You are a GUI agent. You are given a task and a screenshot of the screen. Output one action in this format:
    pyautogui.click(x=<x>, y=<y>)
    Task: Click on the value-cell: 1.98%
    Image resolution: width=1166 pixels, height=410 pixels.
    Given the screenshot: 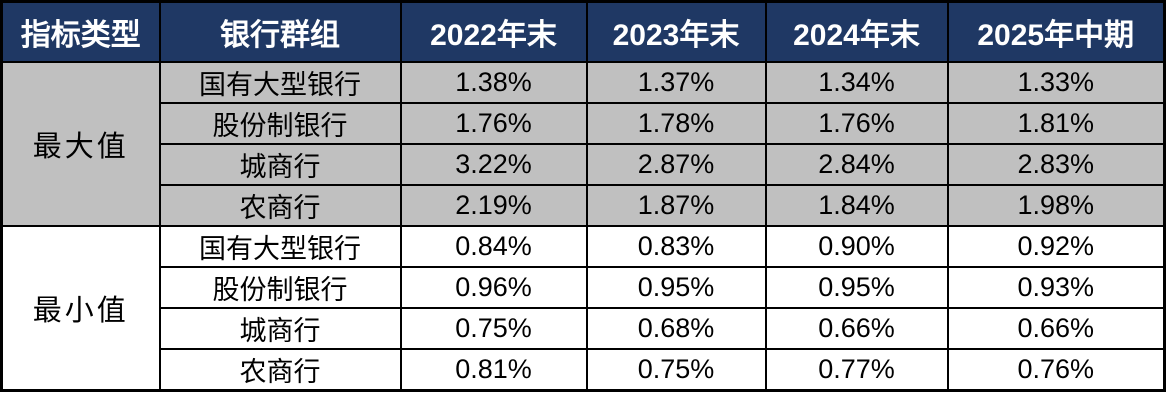 What is the action you would take?
    pyautogui.click(x=1056, y=205)
    